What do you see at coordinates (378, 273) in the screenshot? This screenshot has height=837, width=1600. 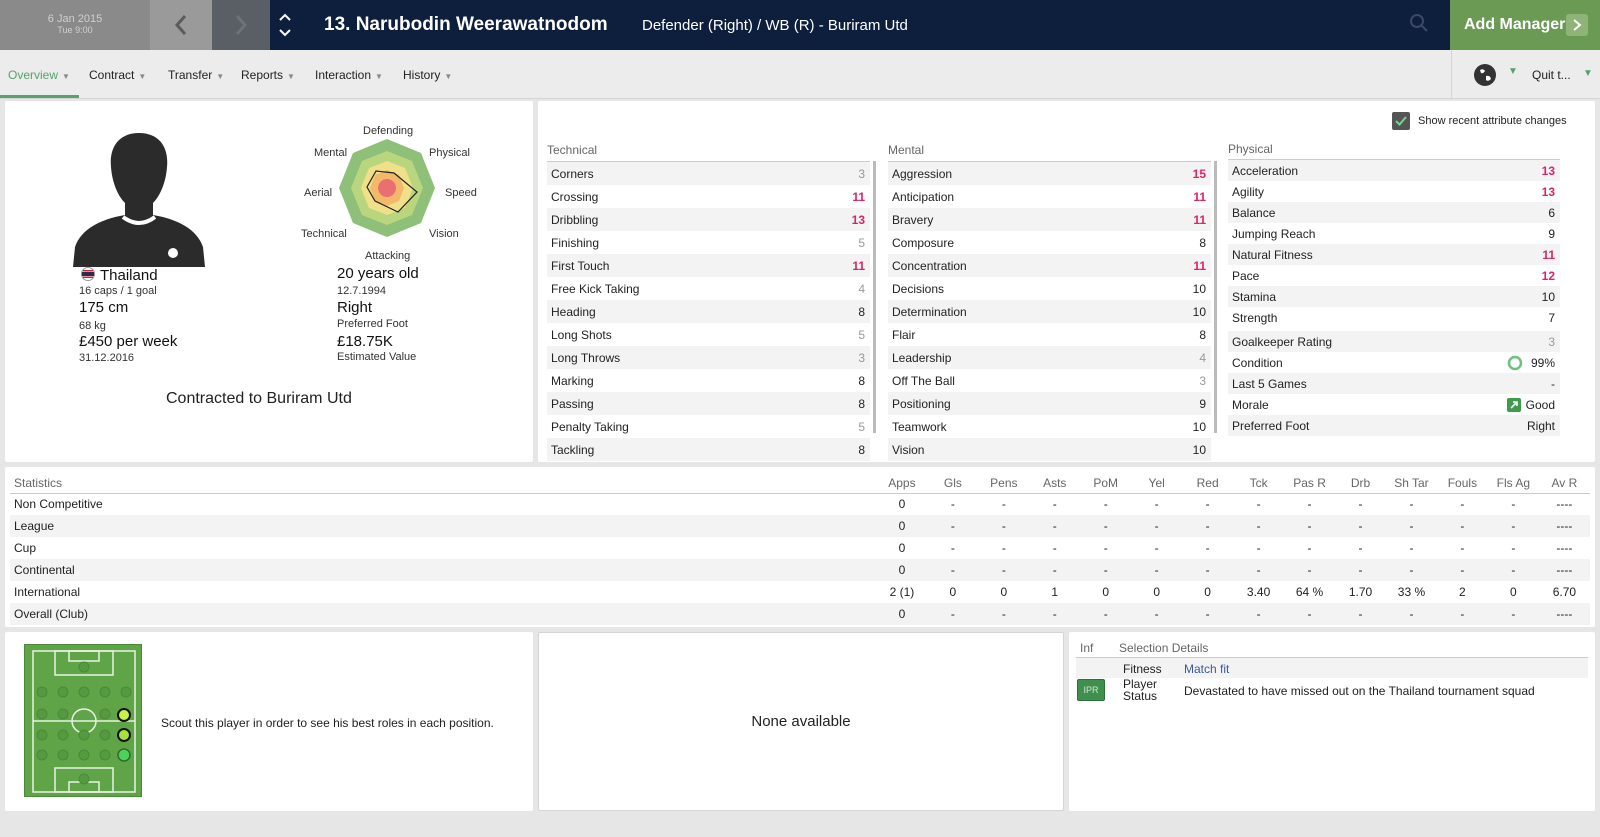 I see `player-age: 20 years old` at bounding box center [378, 273].